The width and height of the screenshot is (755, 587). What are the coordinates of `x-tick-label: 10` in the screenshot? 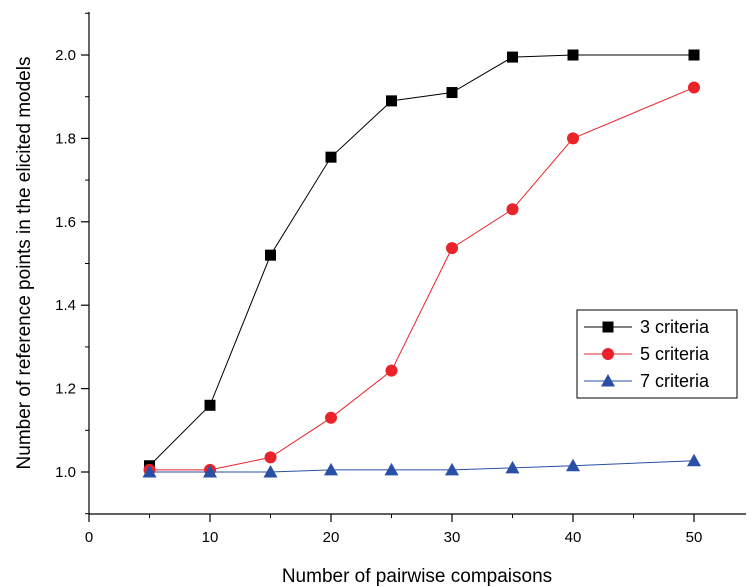 It's located at (210, 537).